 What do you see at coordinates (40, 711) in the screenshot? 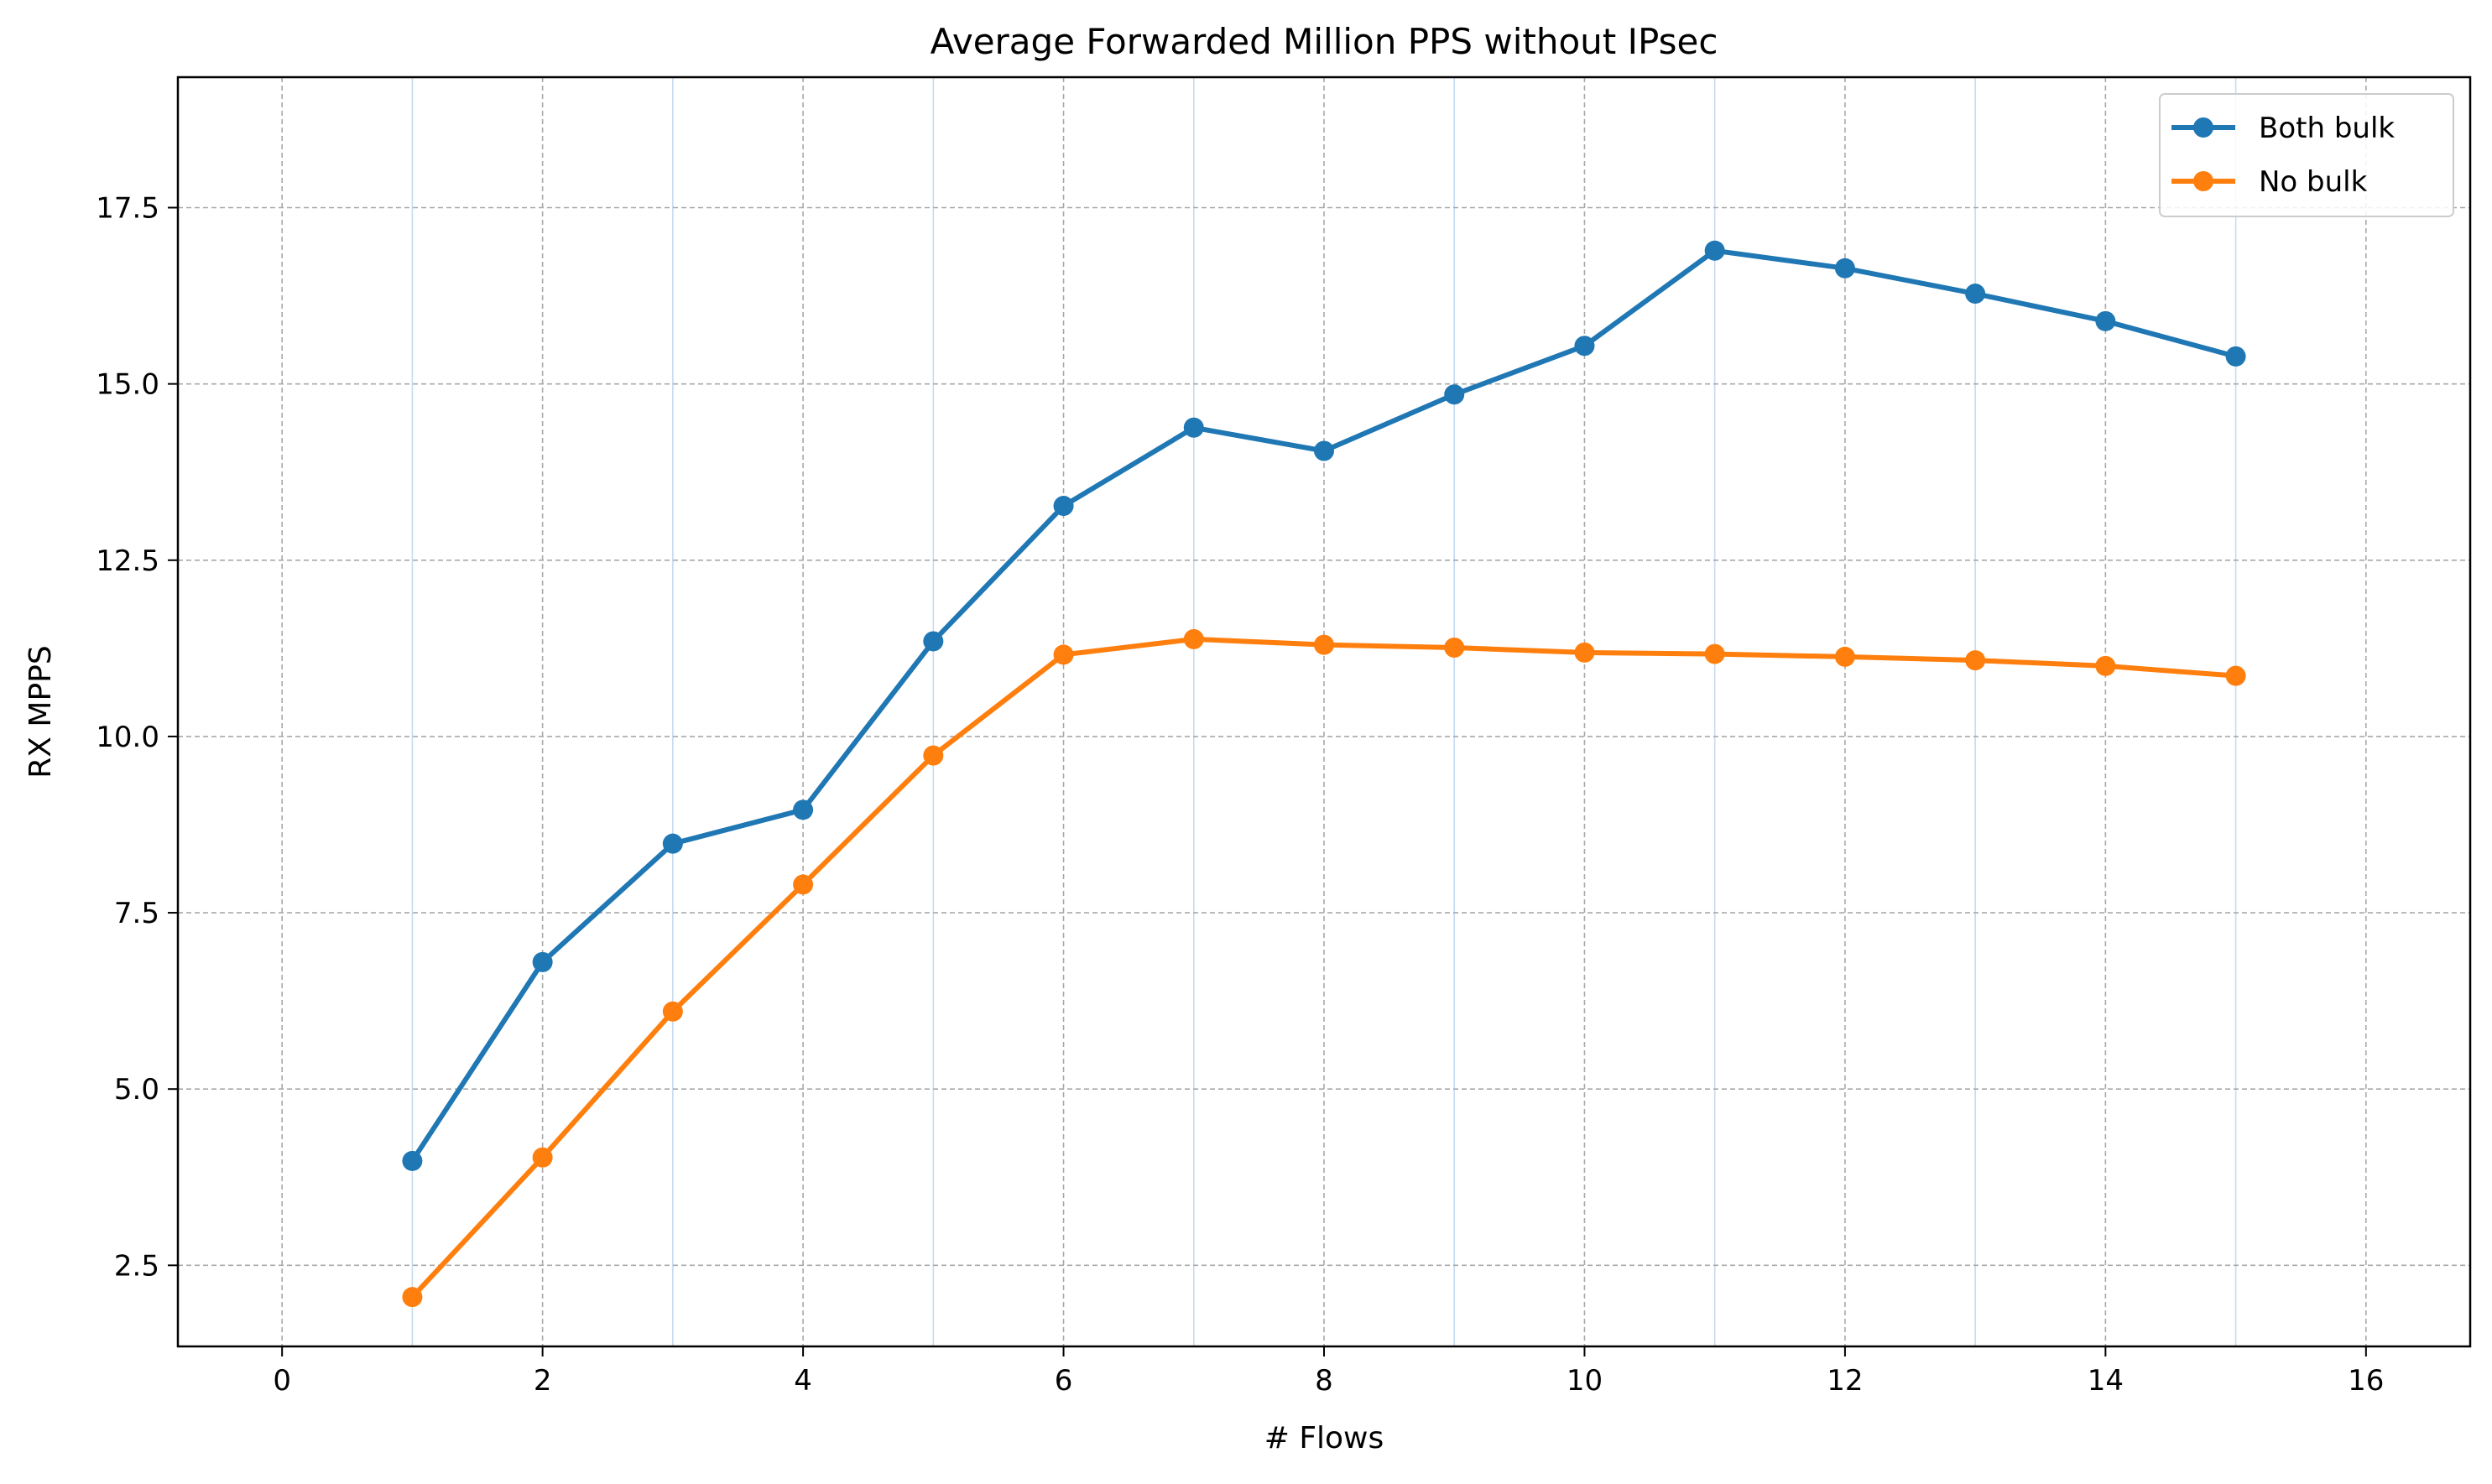
I see `y-axis-label: RX MPPS` at bounding box center [40, 711].